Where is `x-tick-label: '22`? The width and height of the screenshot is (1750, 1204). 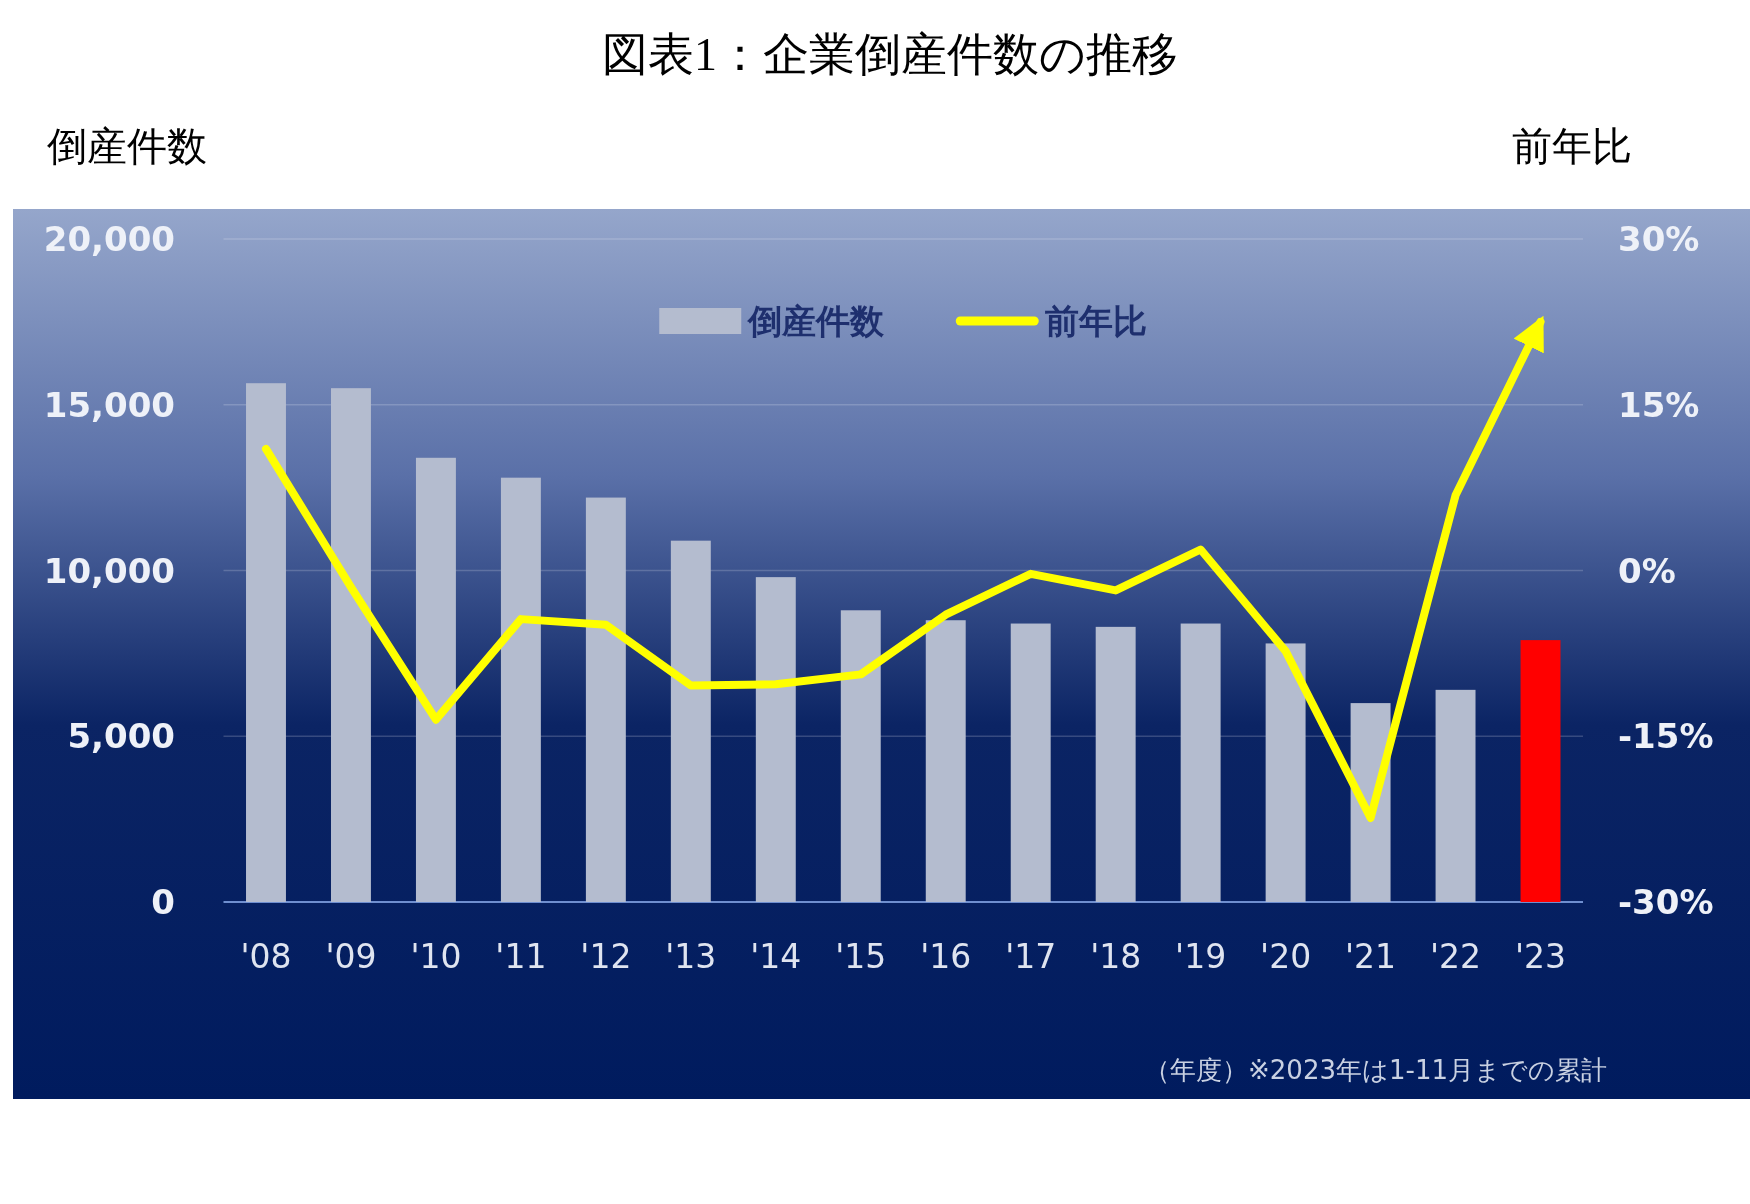 x-tick-label: '22 is located at coordinates (1456, 956).